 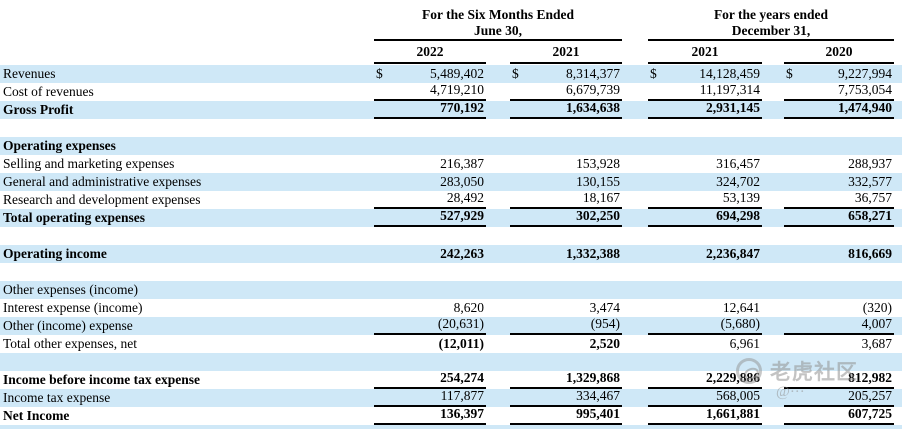 I want to click on cell-value: 316,457, so click(x=738, y=163).